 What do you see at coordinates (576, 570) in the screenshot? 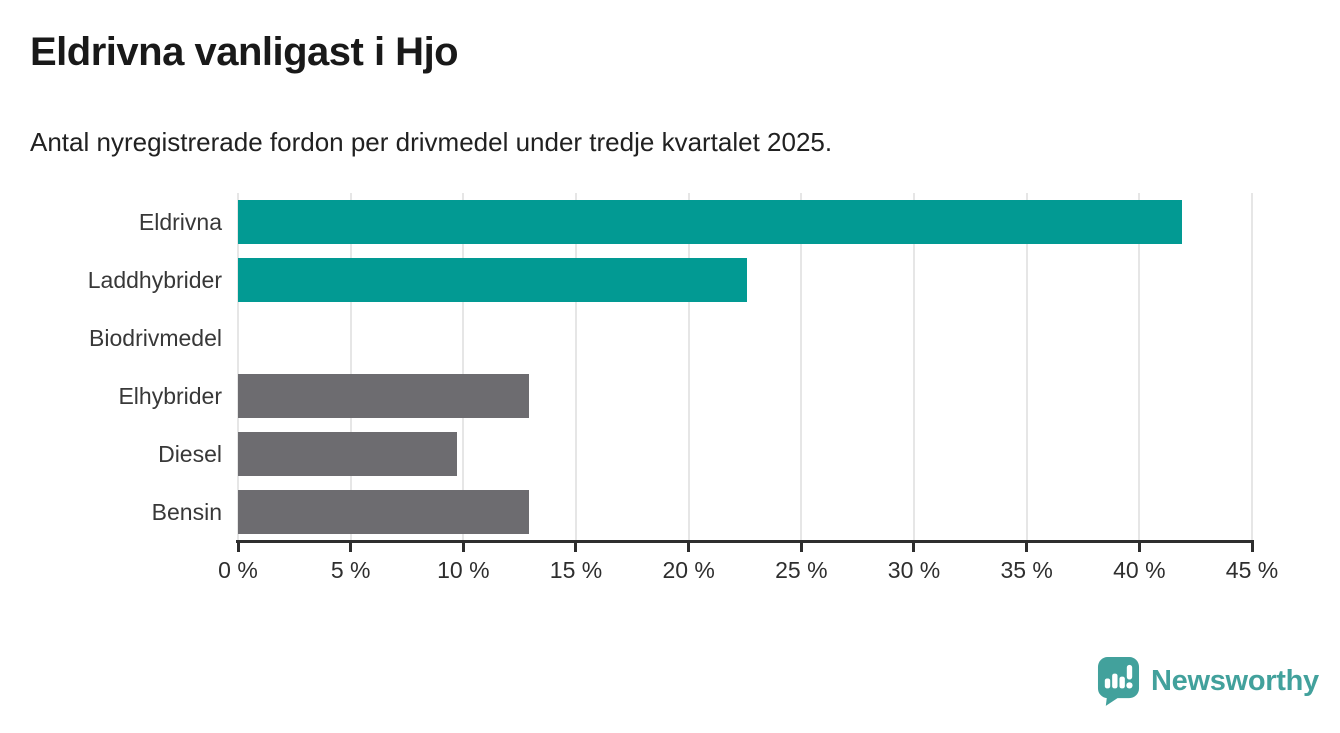
I see `x-axis-tick-label: 15 %` at bounding box center [576, 570].